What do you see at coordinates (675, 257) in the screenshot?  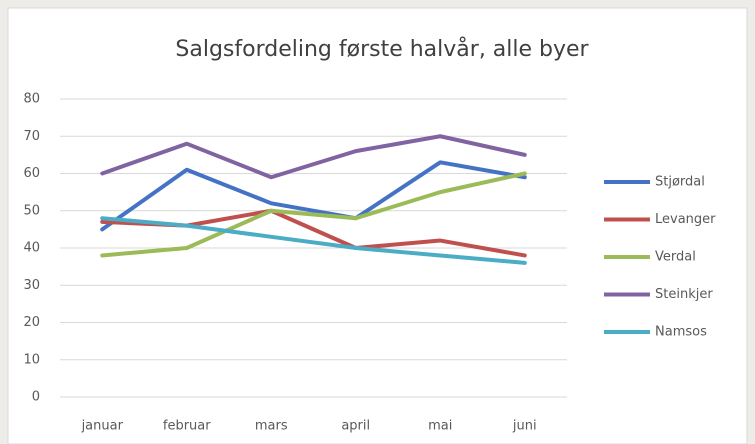 I see `legend-label: Verdal` at bounding box center [675, 257].